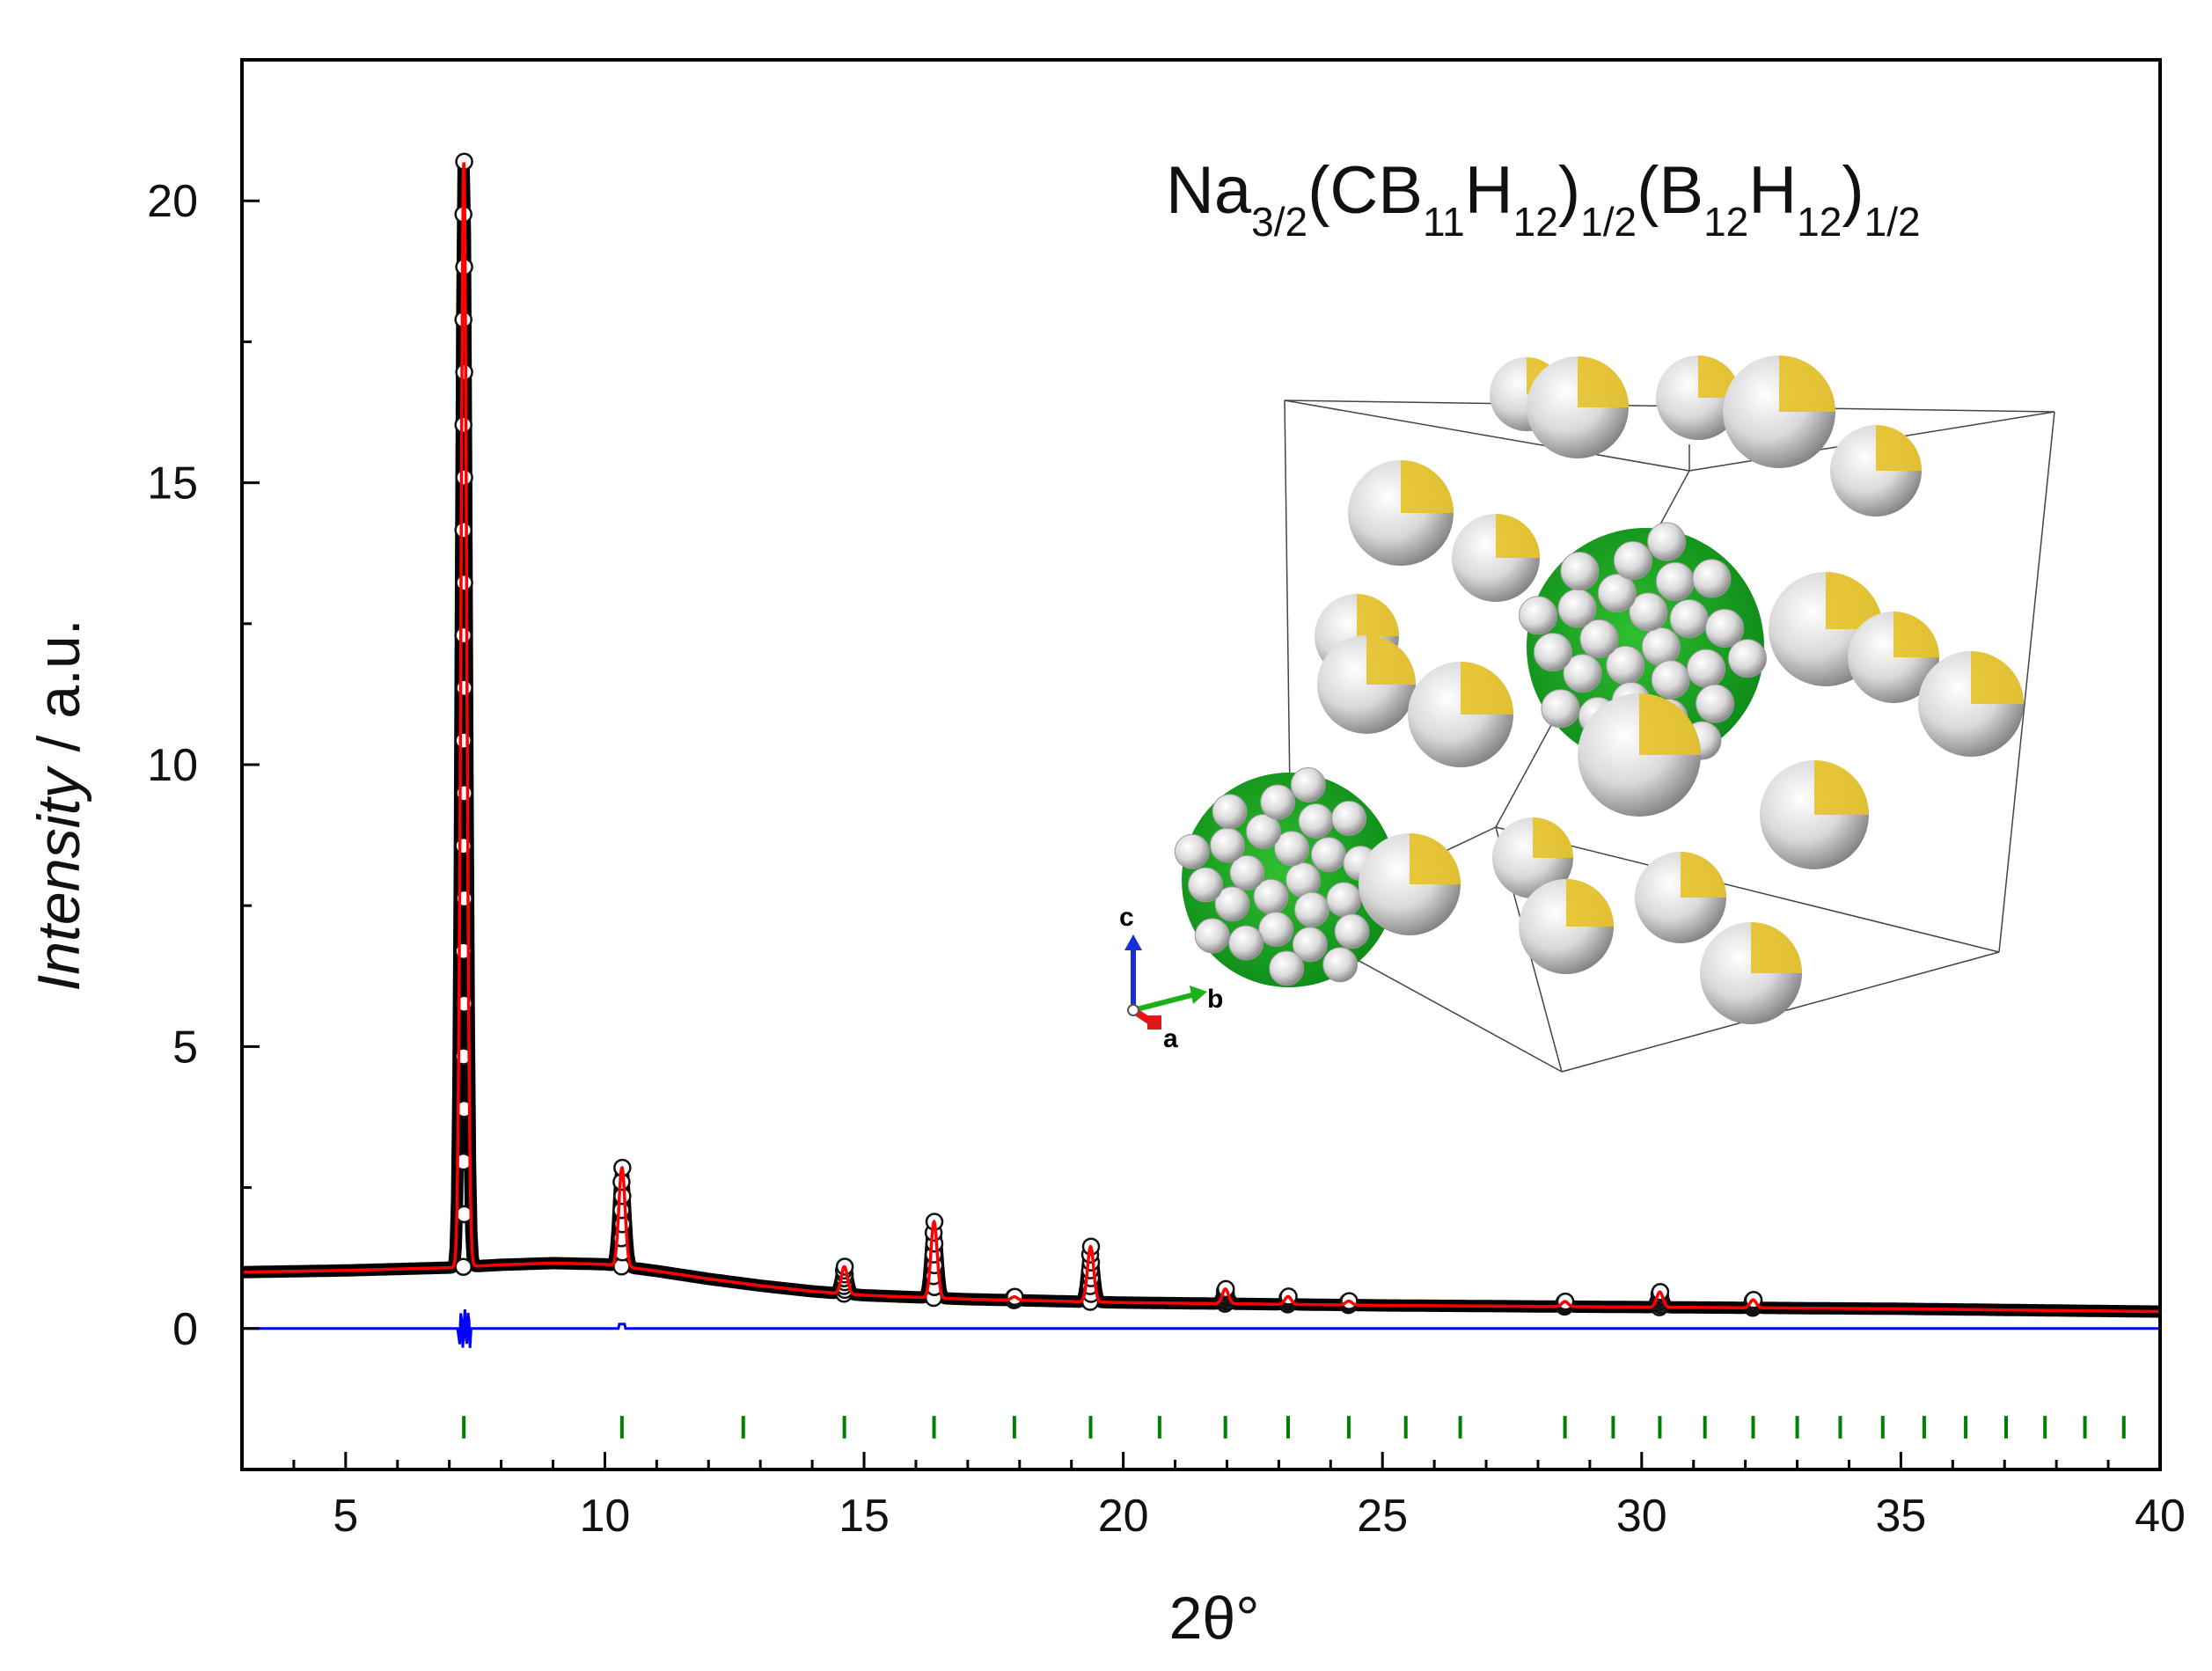  I want to click on borane-cluster, so click(1286, 876).